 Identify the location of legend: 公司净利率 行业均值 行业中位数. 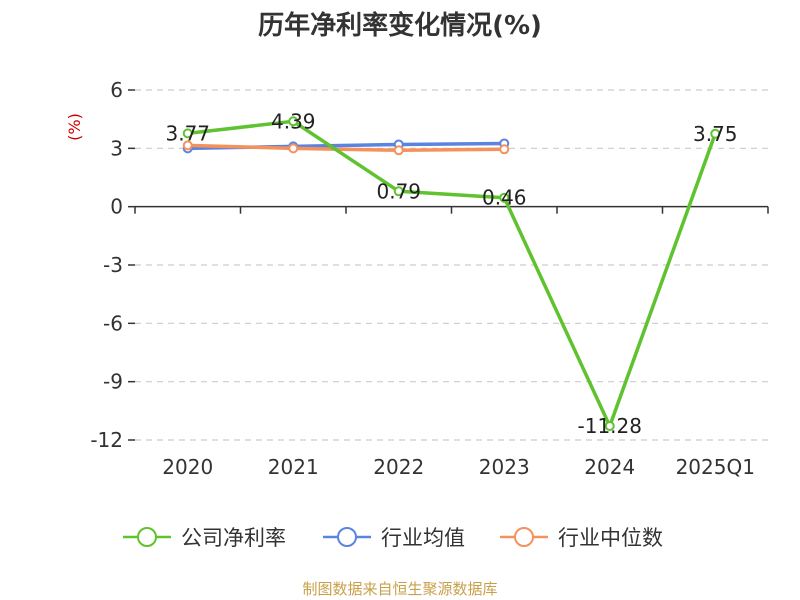
(393, 538).